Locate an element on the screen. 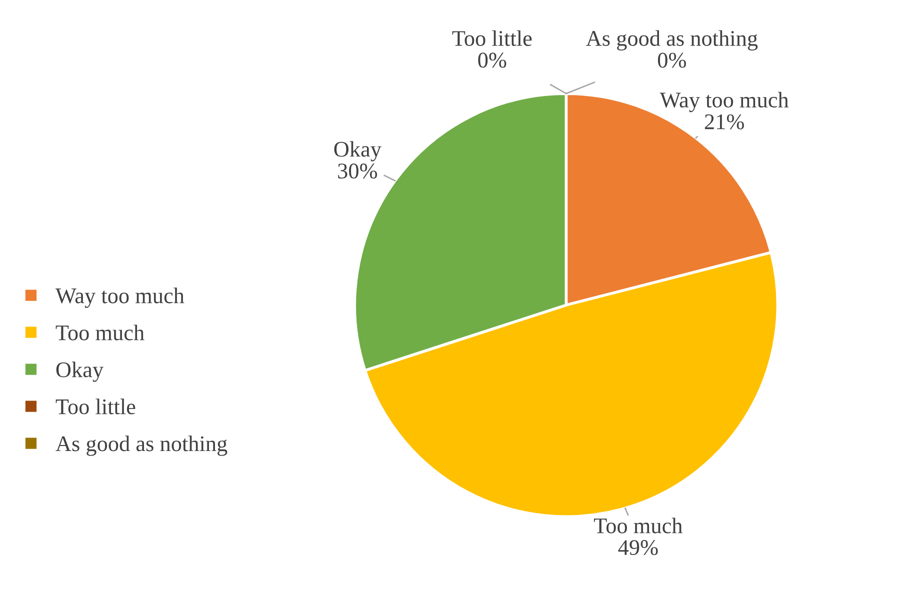  slice-label: Too much is located at coordinates (638, 526).